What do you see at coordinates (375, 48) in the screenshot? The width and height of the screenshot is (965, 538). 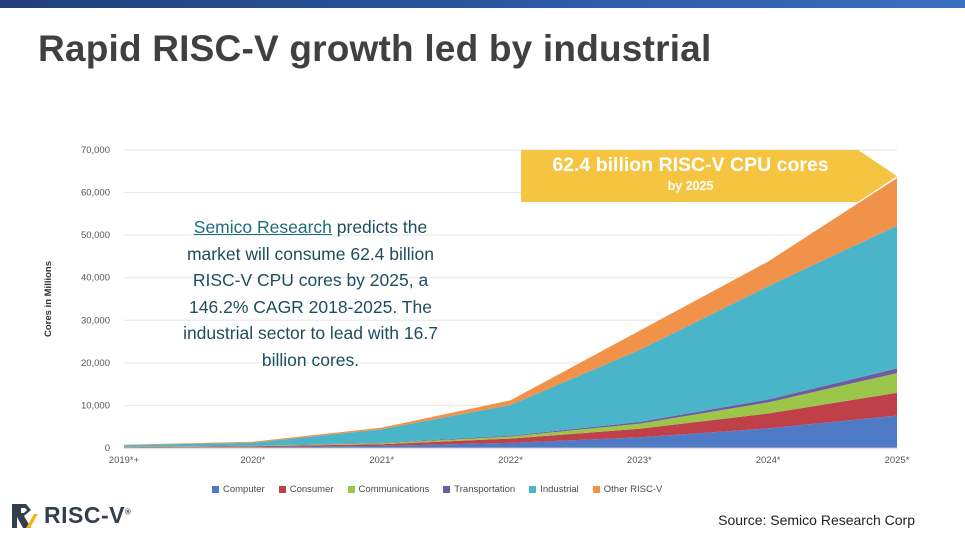 I see `page-title: Rapid RISC-V growth led by industrial` at bounding box center [375, 48].